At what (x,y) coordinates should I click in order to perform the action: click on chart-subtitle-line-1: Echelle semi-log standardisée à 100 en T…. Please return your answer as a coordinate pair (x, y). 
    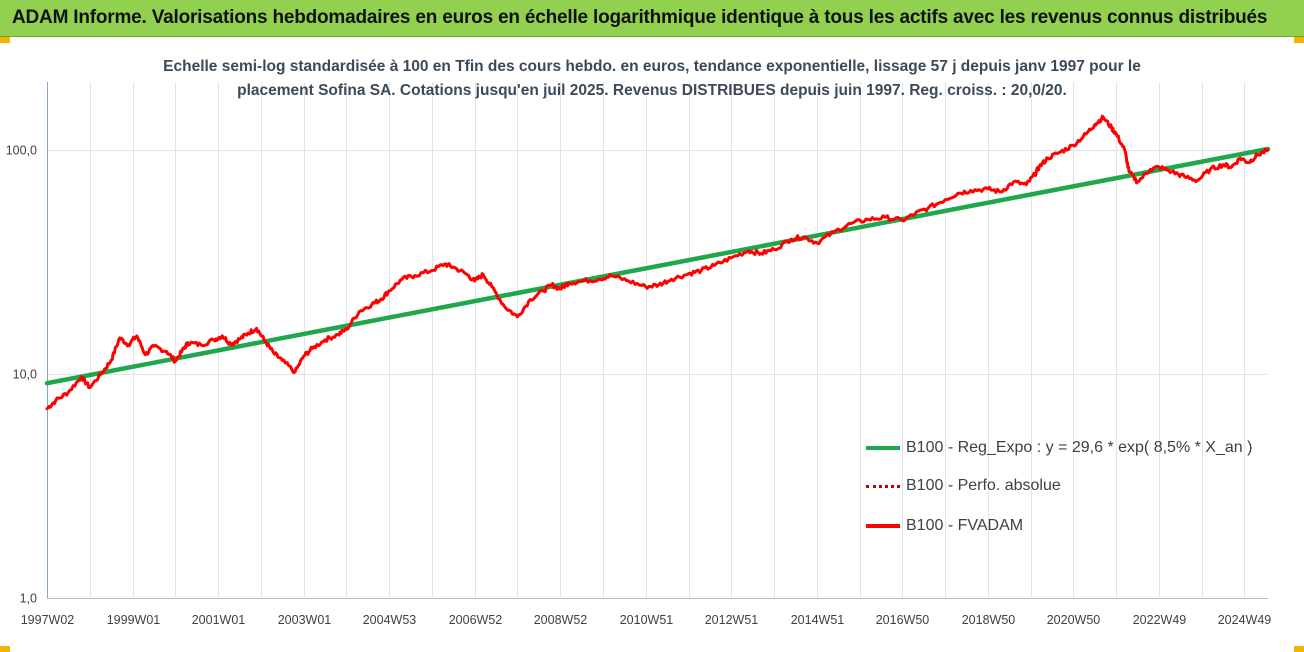
    Looking at the image, I should click on (652, 66).